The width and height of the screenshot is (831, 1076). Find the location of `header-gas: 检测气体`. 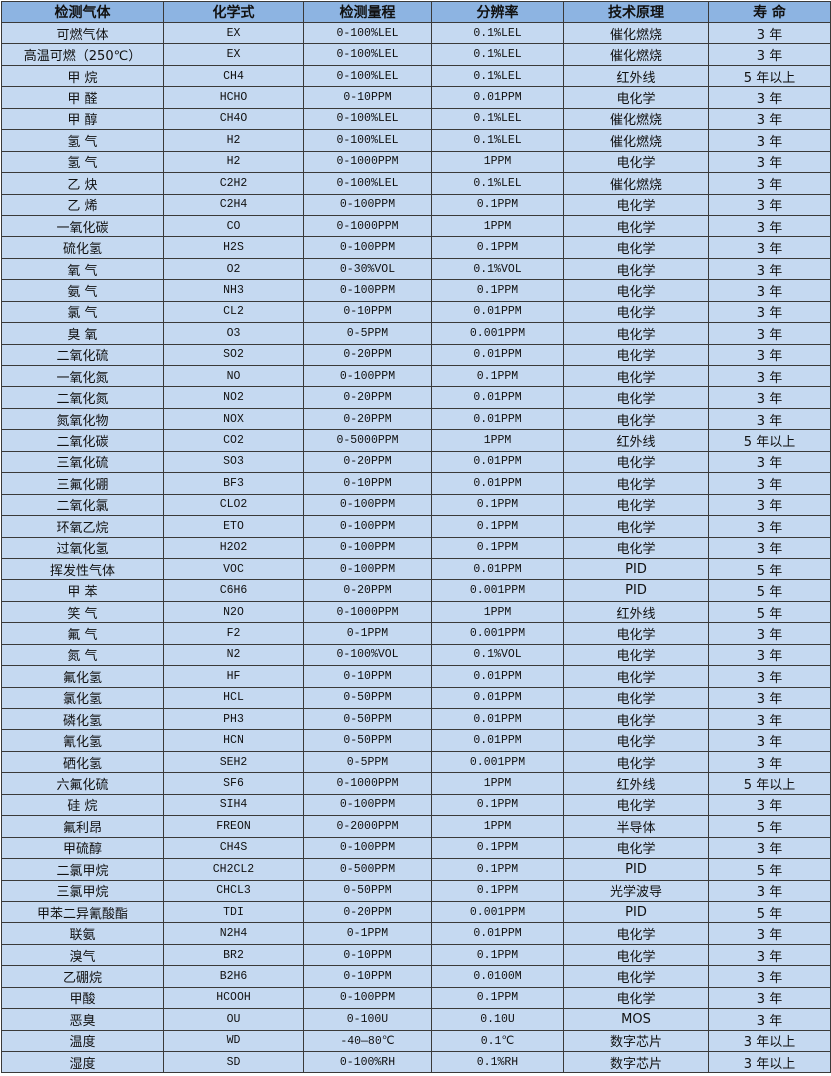

header-gas: 检测气体 is located at coordinates (82, 12).